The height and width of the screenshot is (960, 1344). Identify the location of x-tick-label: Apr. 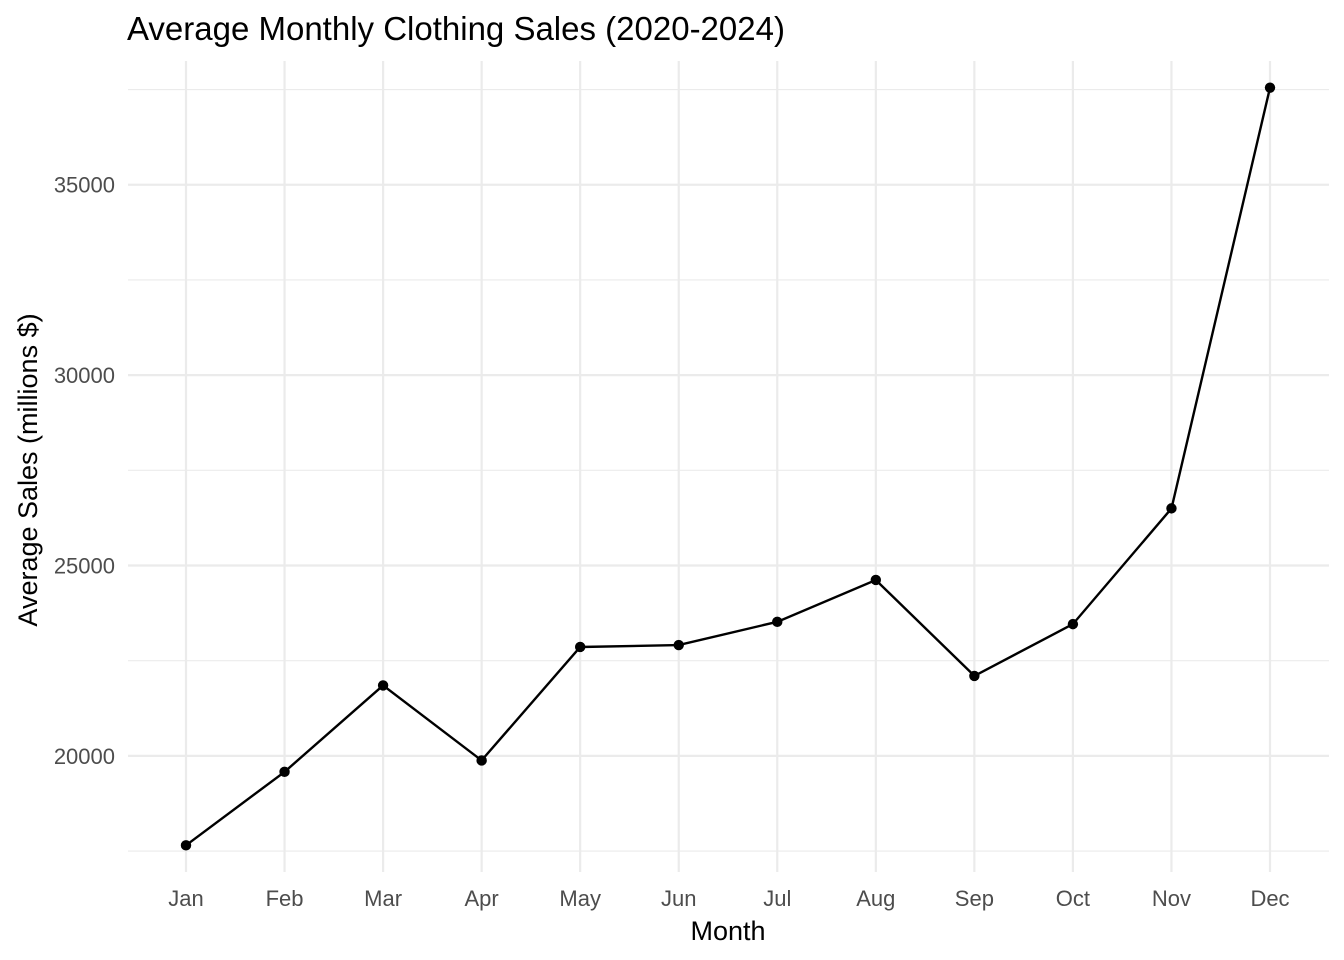
(482, 898).